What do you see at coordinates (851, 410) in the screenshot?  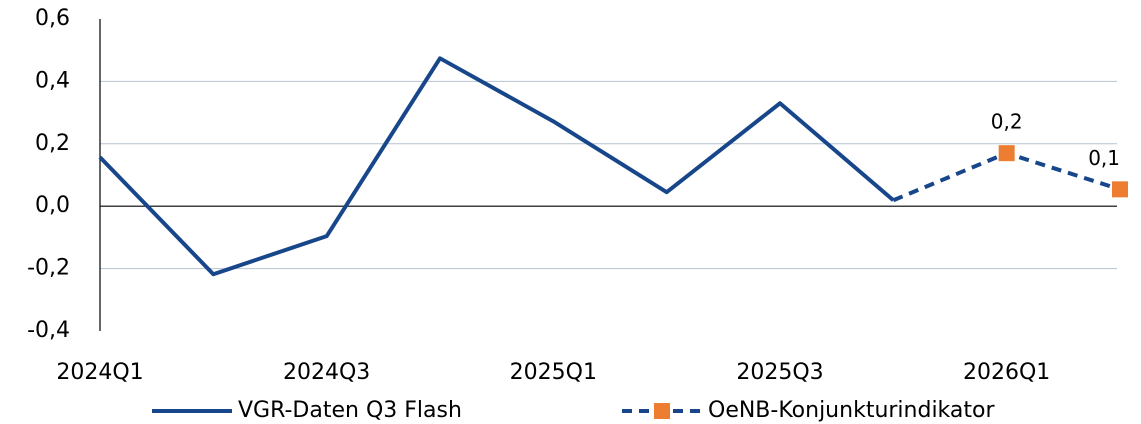 I see `legend-label: OeNB-Konjunkturindikator` at bounding box center [851, 410].